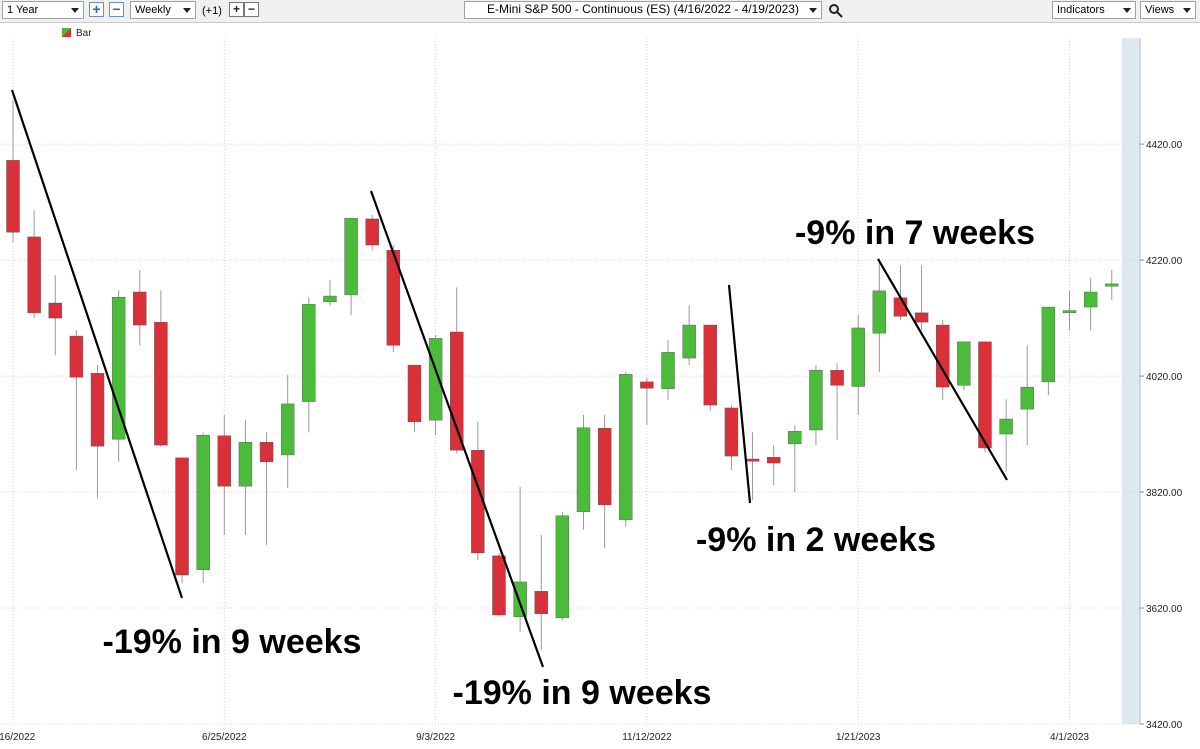 This screenshot has height=749, width=1200. Describe the element at coordinates (224, 737) in the screenshot. I see `x-tick-label: 6/25/2022` at that location.